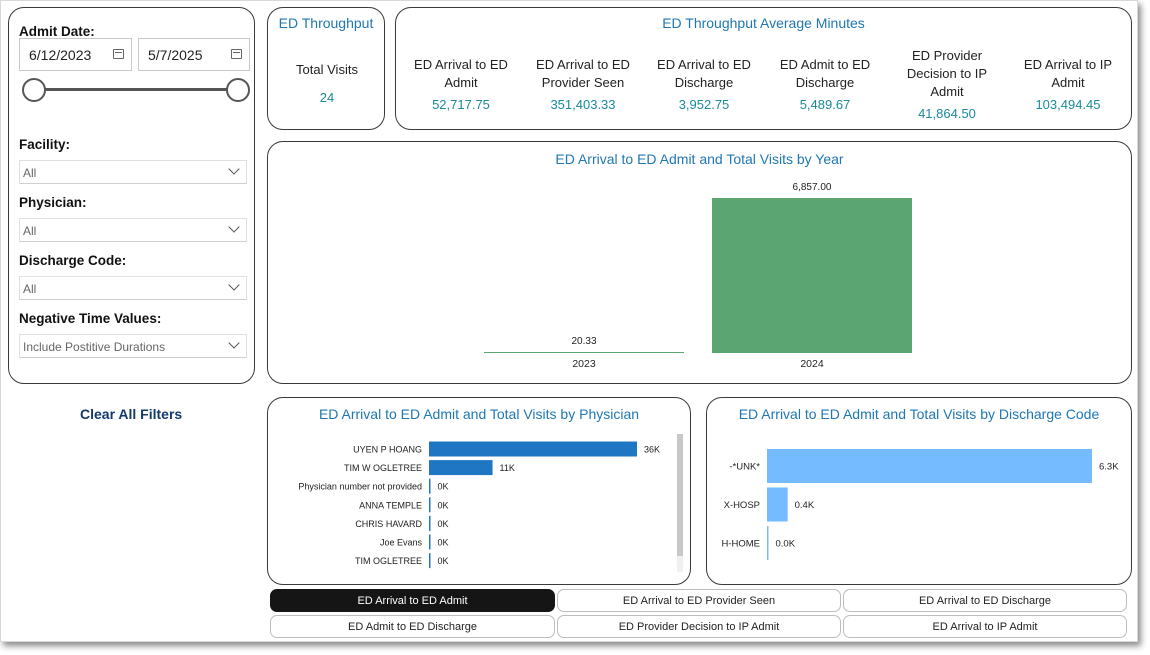 Image resolution: width=1150 pixels, height=655 pixels. I want to click on end-date-input: 5/7/2025, so click(194, 54).